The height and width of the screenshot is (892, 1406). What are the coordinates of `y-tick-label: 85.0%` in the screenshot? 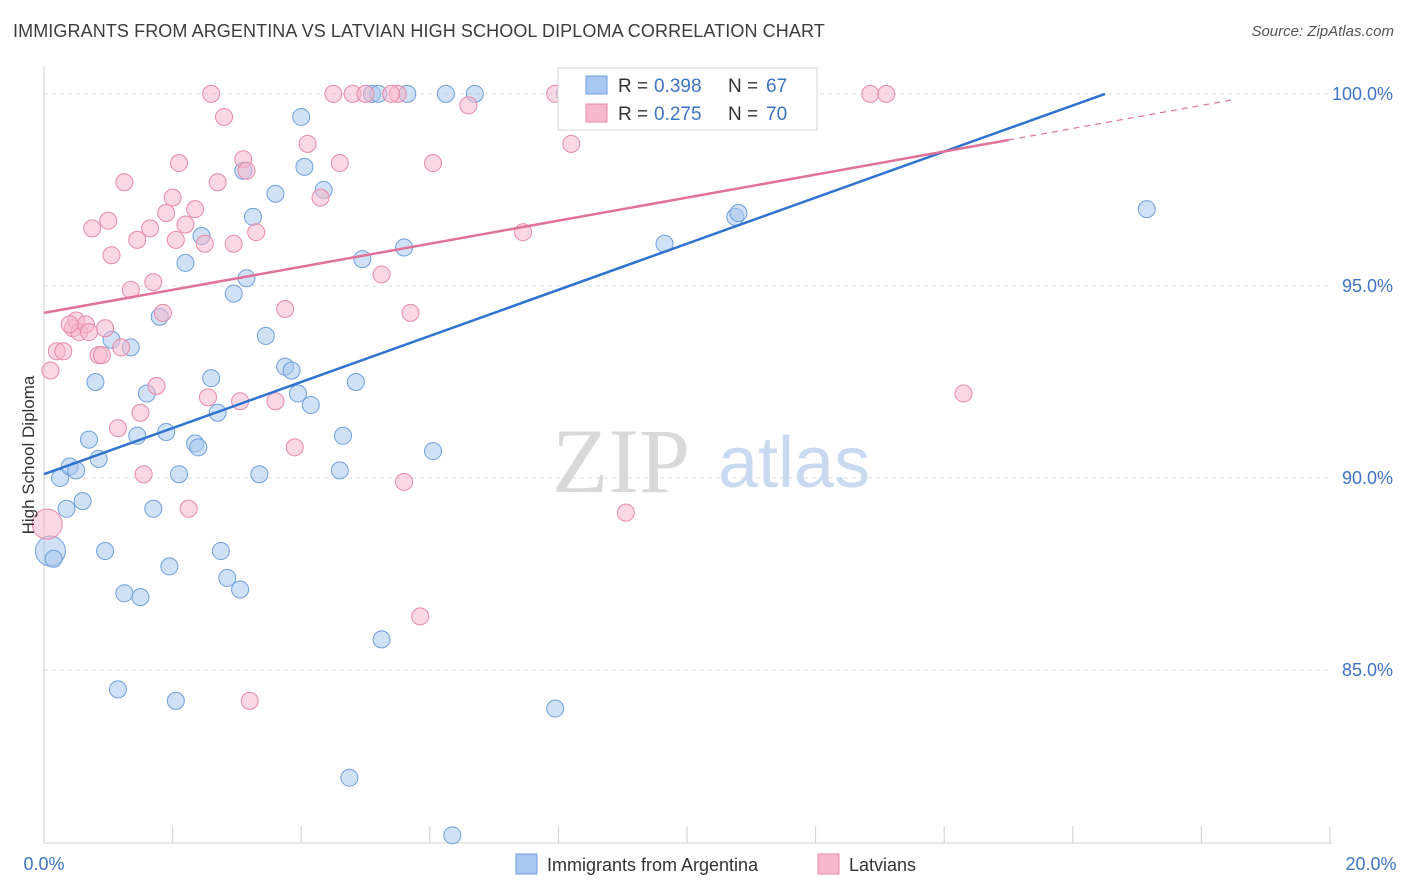 It's located at (1367, 670).